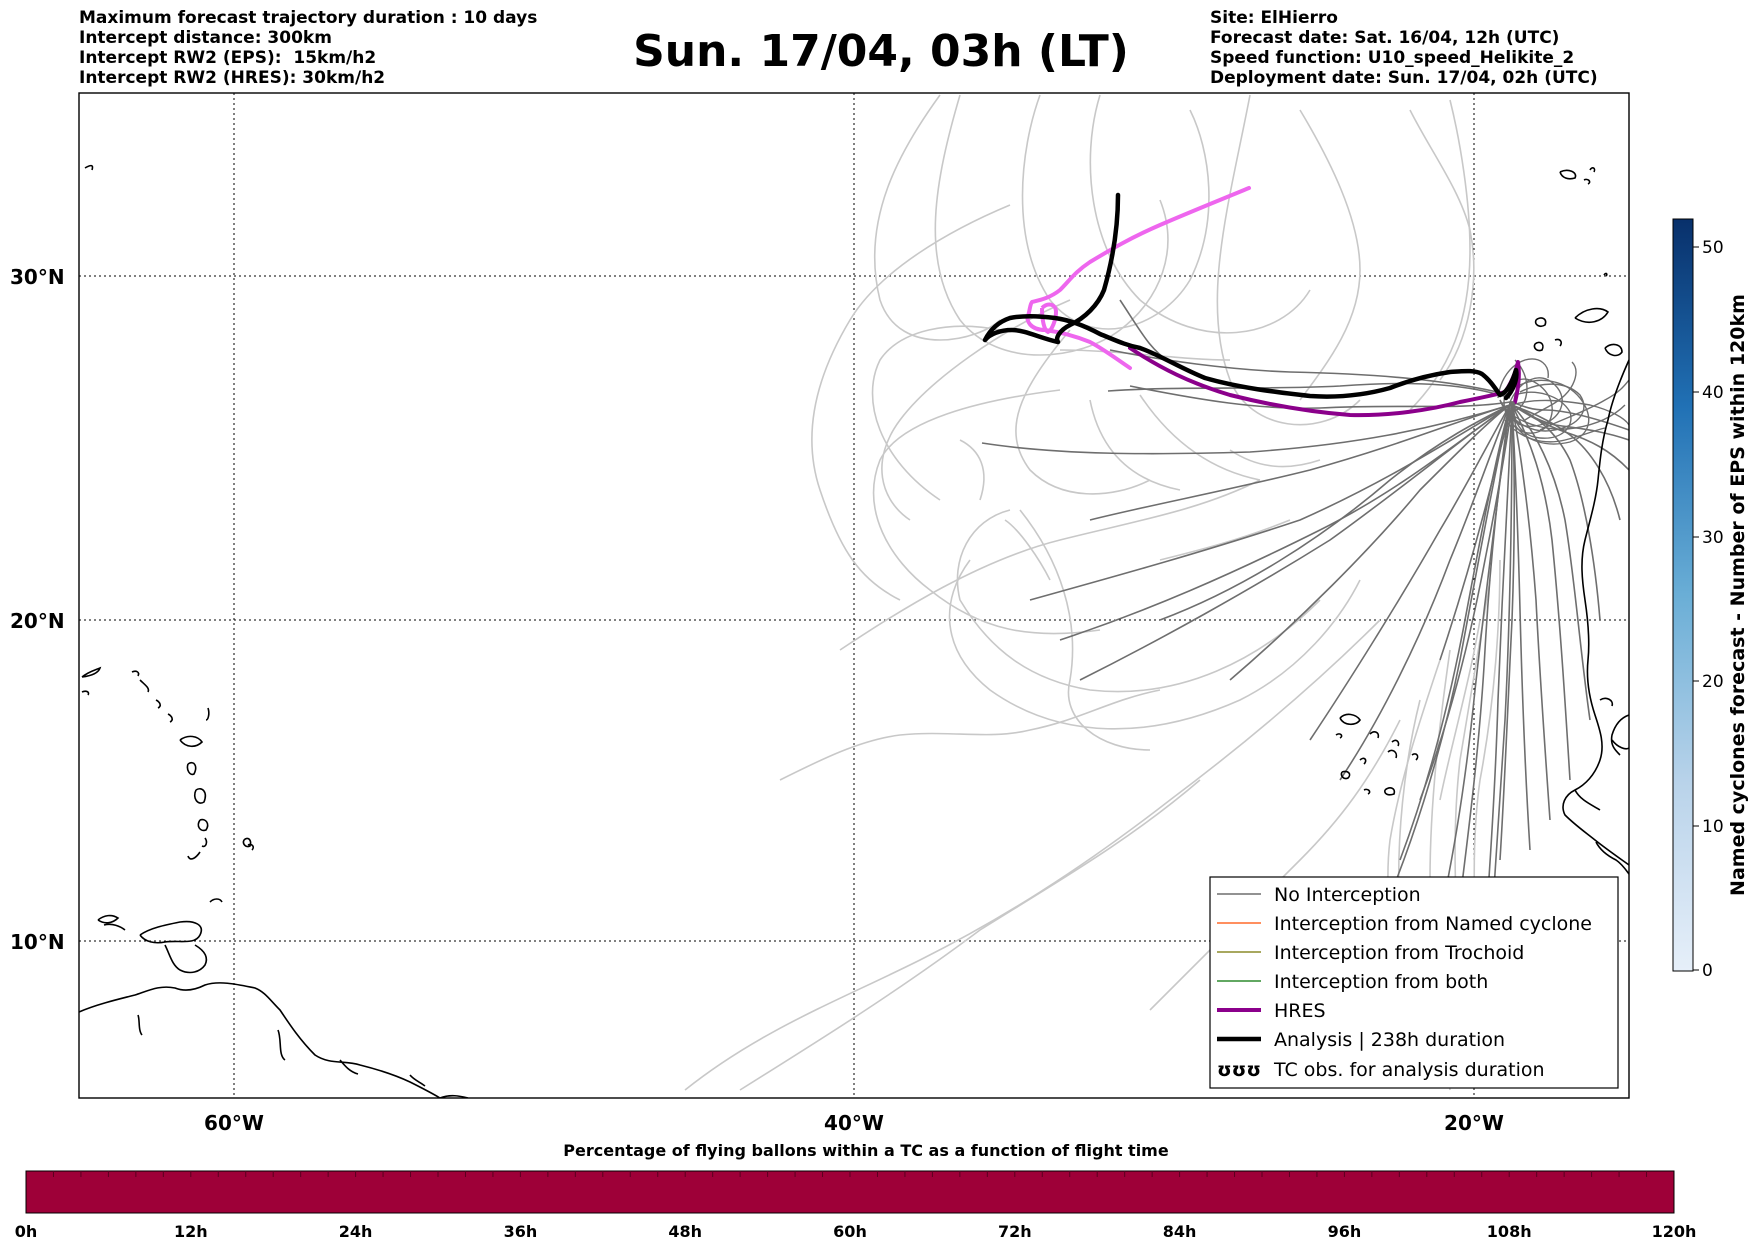 The image size is (1752, 1241). What do you see at coordinates (1049, 318) in the screenshot?
I see `pink-loop` at bounding box center [1049, 318].